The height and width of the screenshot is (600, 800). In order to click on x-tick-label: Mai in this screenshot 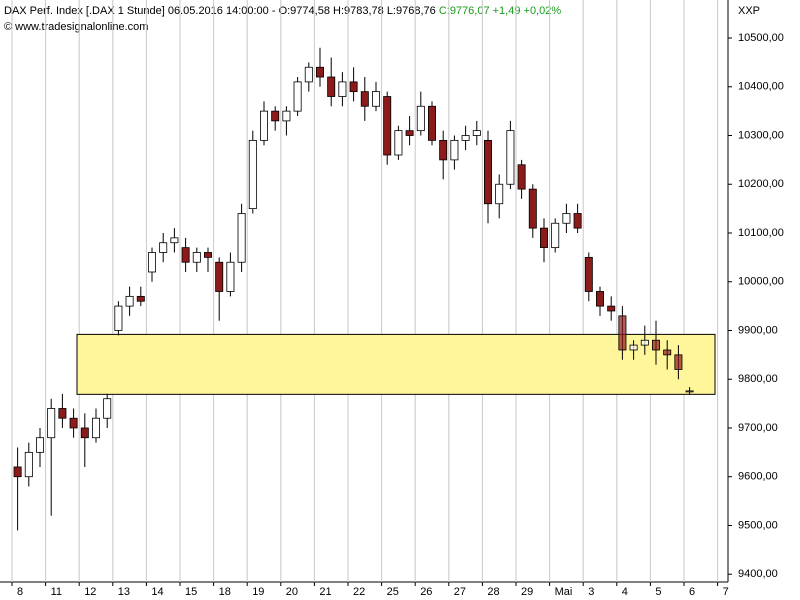, I will do `click(564, 592)`.